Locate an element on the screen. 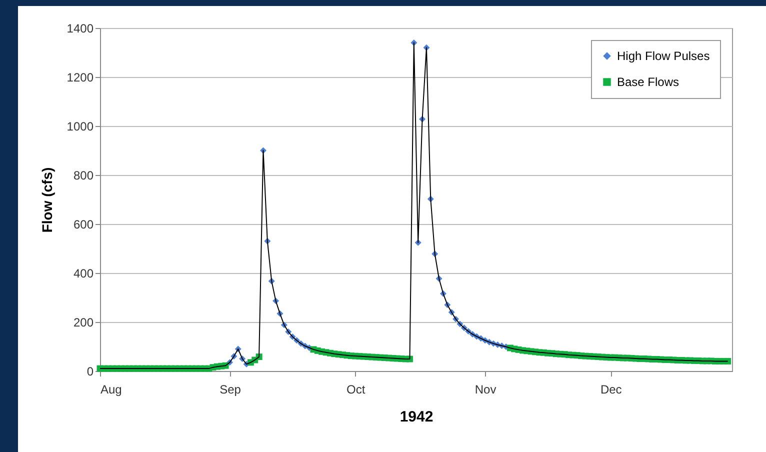  y-tick-label: 200 is located at coordinates (83, 323).